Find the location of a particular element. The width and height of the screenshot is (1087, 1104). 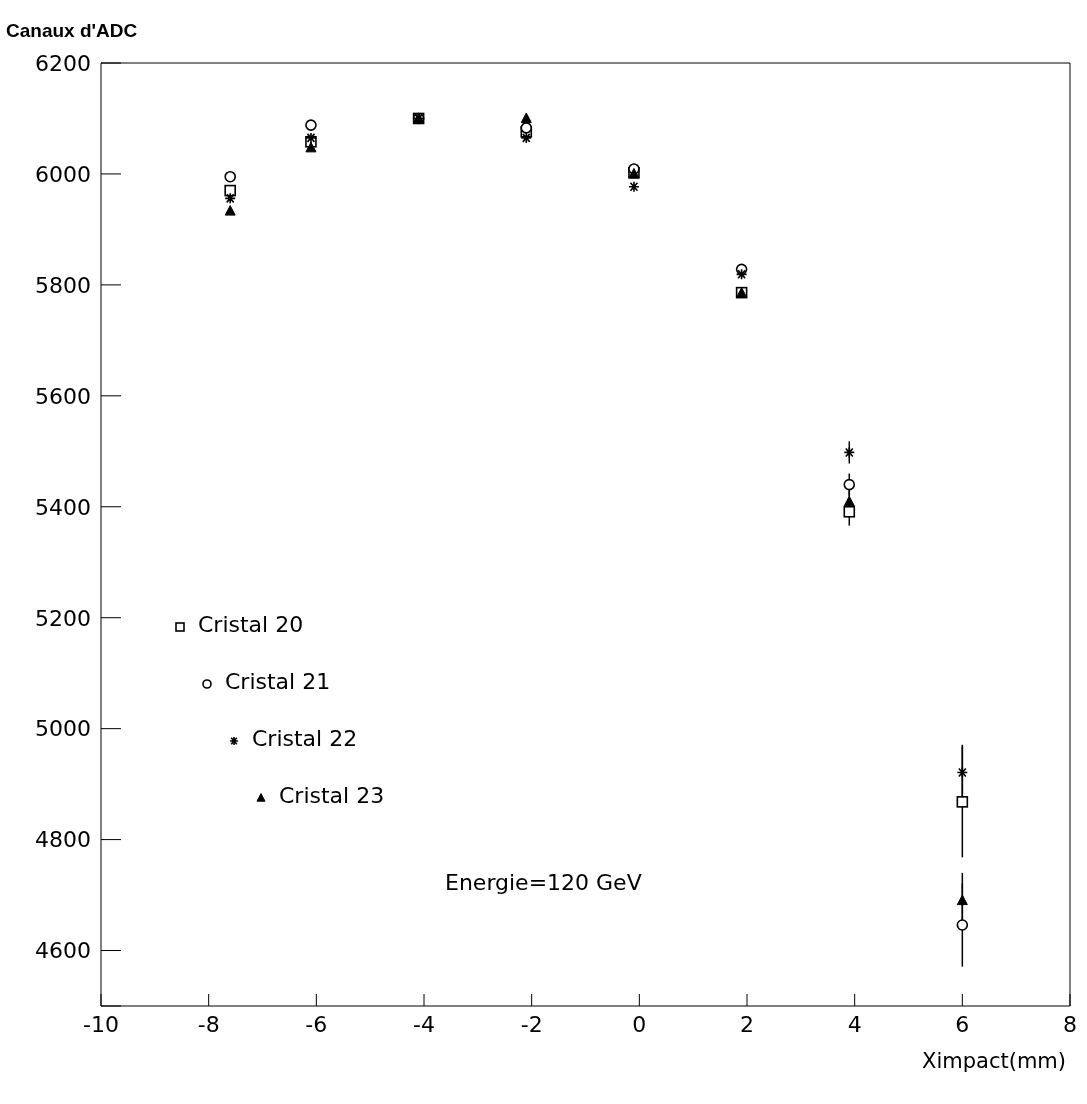

x-tick-label: -2 is located at coordinates (531, 1024).